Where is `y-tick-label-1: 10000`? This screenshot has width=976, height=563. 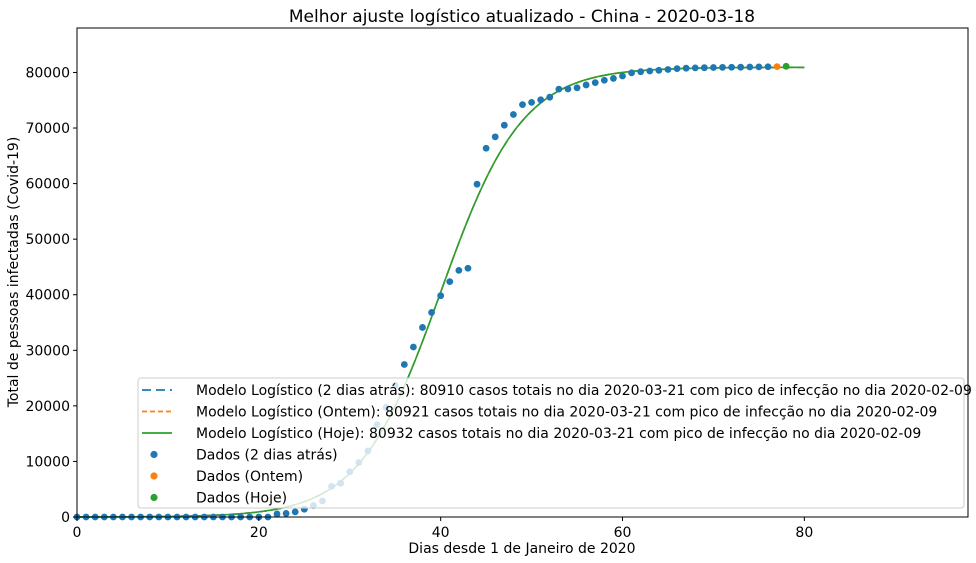
y-tick-label-1: 10000 is located at coordinates (47, 462).